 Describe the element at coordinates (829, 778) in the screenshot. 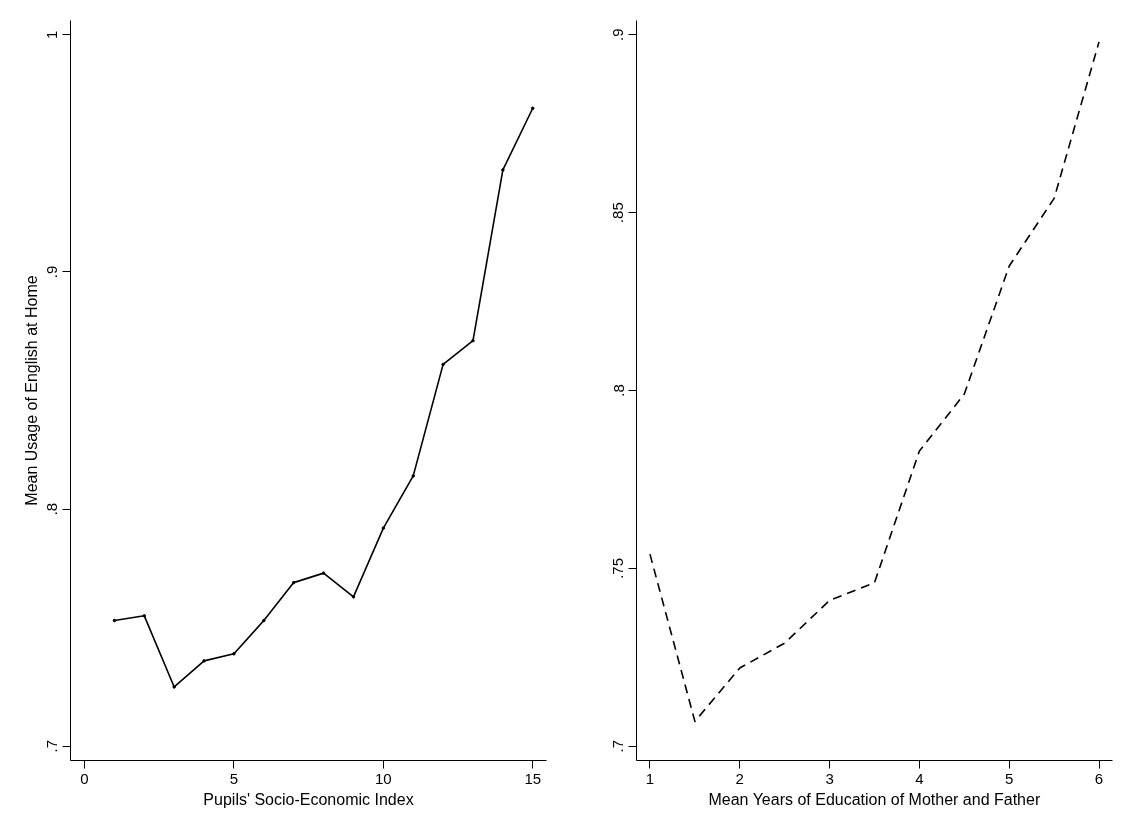

I see `x-tick-label: 3` at that location.